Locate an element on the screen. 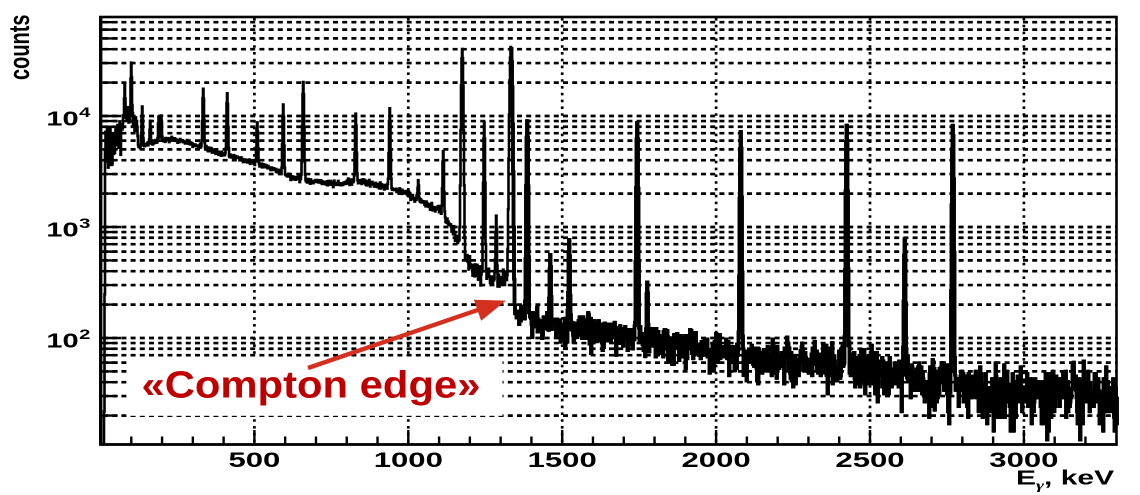 The height and width of the screenshot is (495, 1140). svg-text: Eγ, keV is located at coordinates (1065, 479).